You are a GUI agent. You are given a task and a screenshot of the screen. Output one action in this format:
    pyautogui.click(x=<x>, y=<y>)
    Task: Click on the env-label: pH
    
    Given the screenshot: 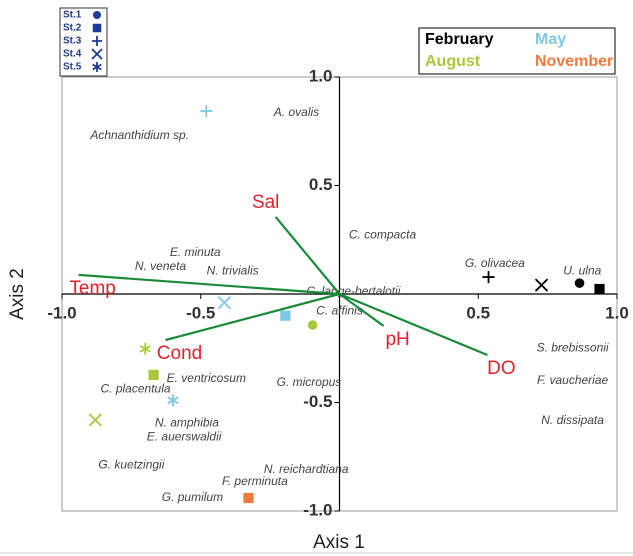 What is the action you would take?
    pyautogui.click(x=397, y=339)
    